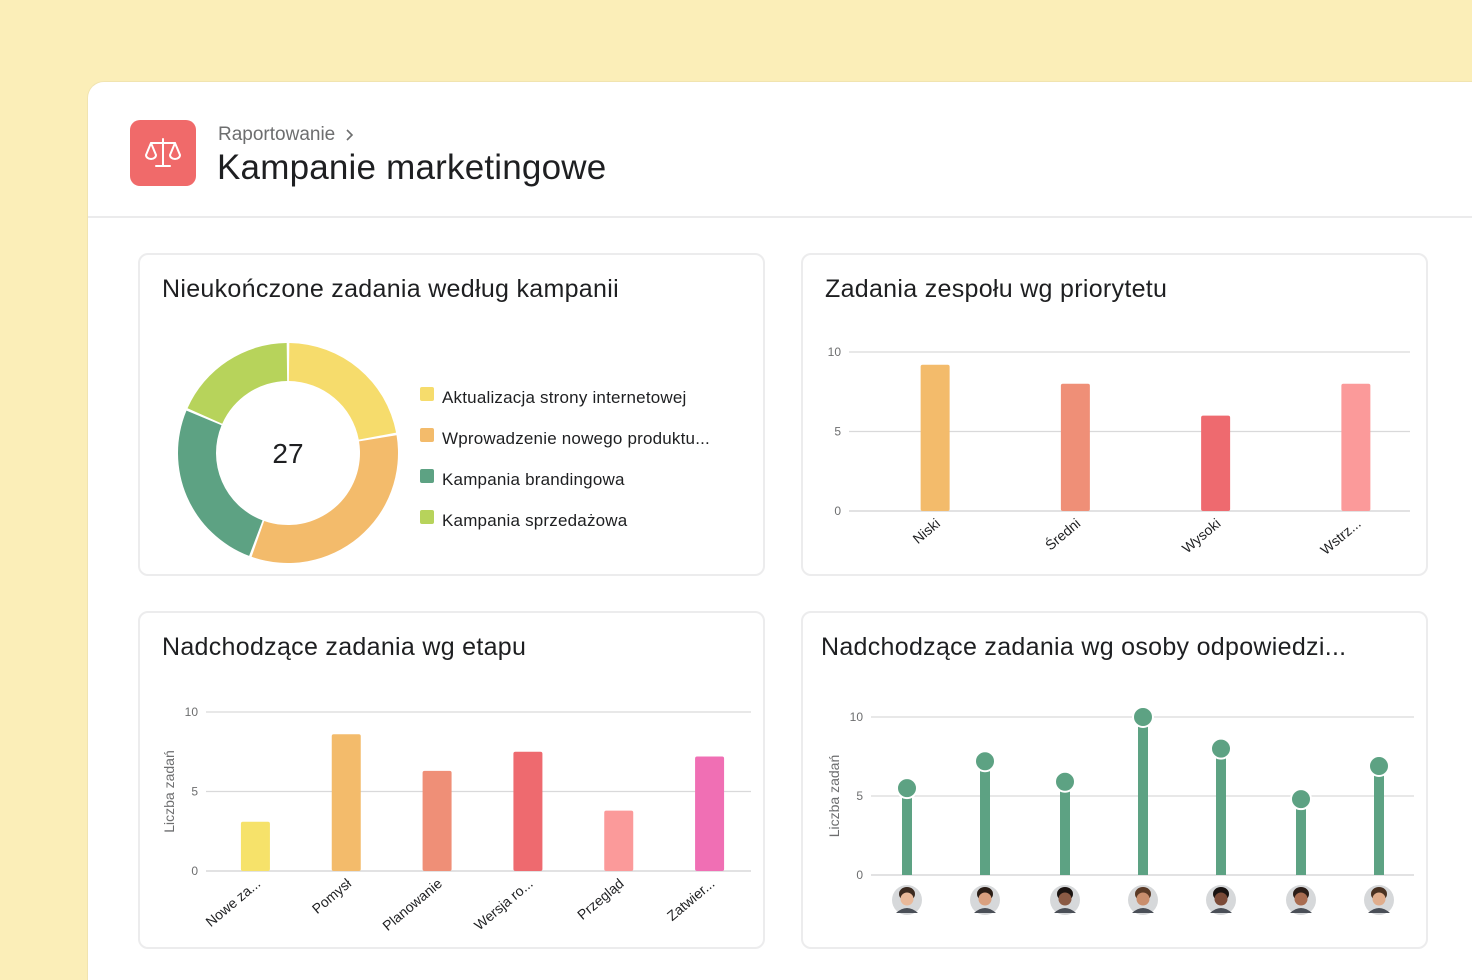 This screenshot has width=1472, height=980. What do you see at coordinates (927, 531) in the screenshot?
I see `x-tick-label: Niski` at bounding box center [927, 531].